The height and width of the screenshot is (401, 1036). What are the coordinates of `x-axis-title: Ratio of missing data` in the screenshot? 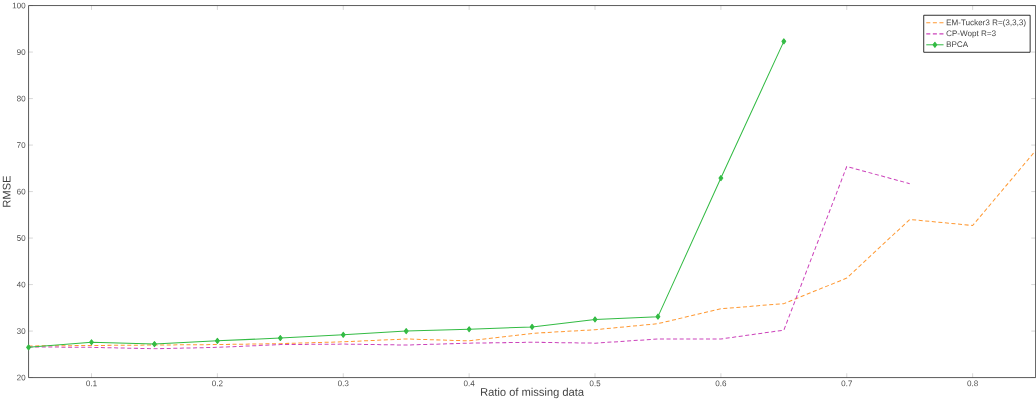 It's located at (533, 393).